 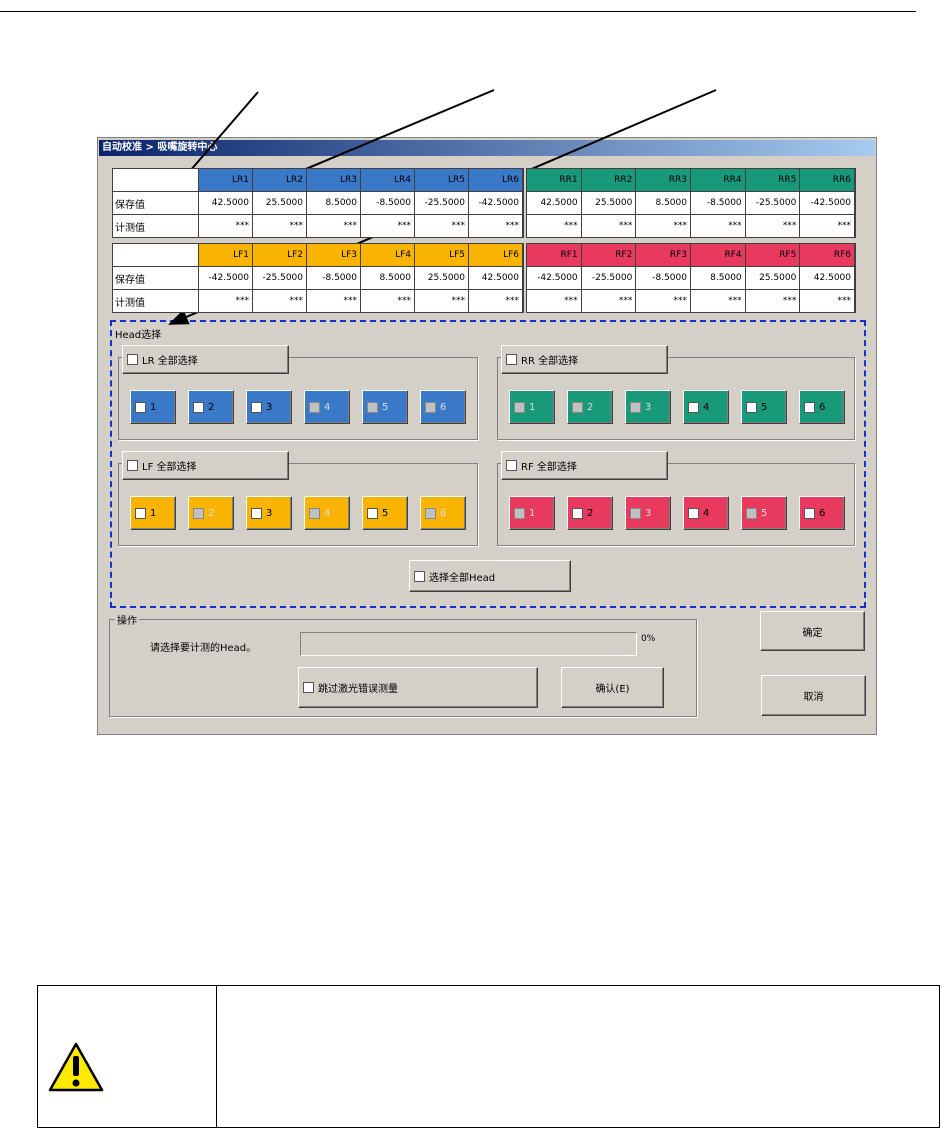 I want to click on head-cell: LR5, so click(x=442, y=180).